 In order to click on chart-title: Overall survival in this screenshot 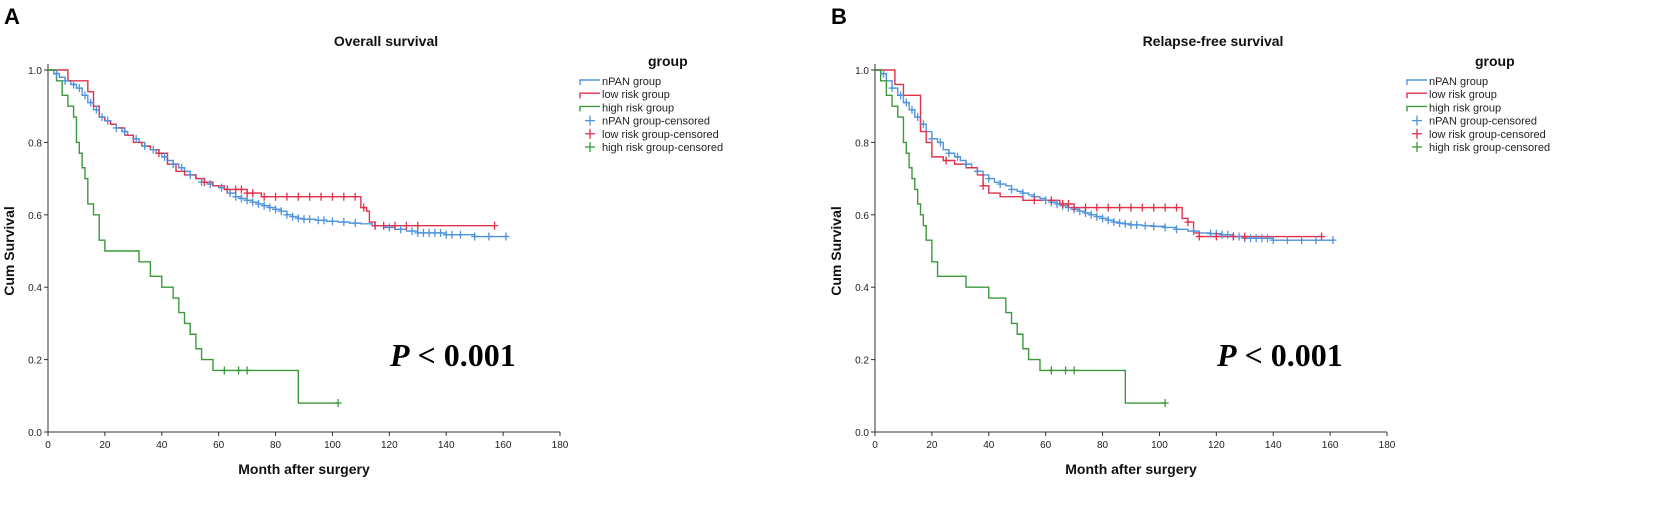, I will do `click(386, 41)`.